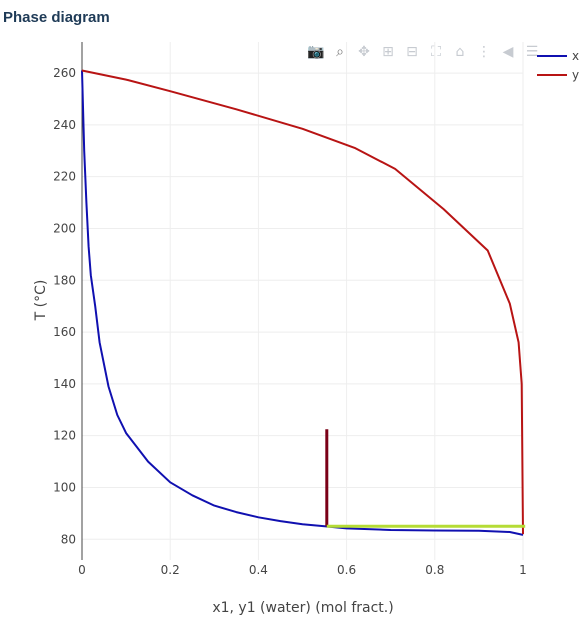  What do you see at coordinates (258, 570) in the screenshot?
I see `x-tick-label: 0.4` at bounding box center [258, 570].